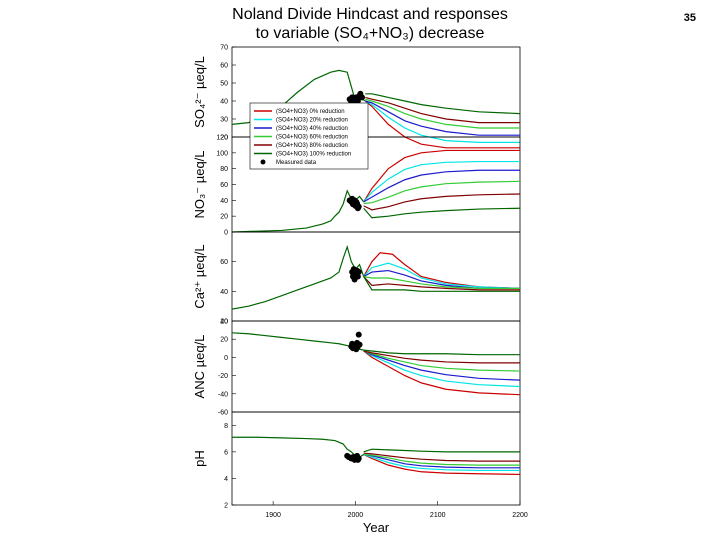  I want to click on scenario-line-darkred-ca, so click(441, 283).